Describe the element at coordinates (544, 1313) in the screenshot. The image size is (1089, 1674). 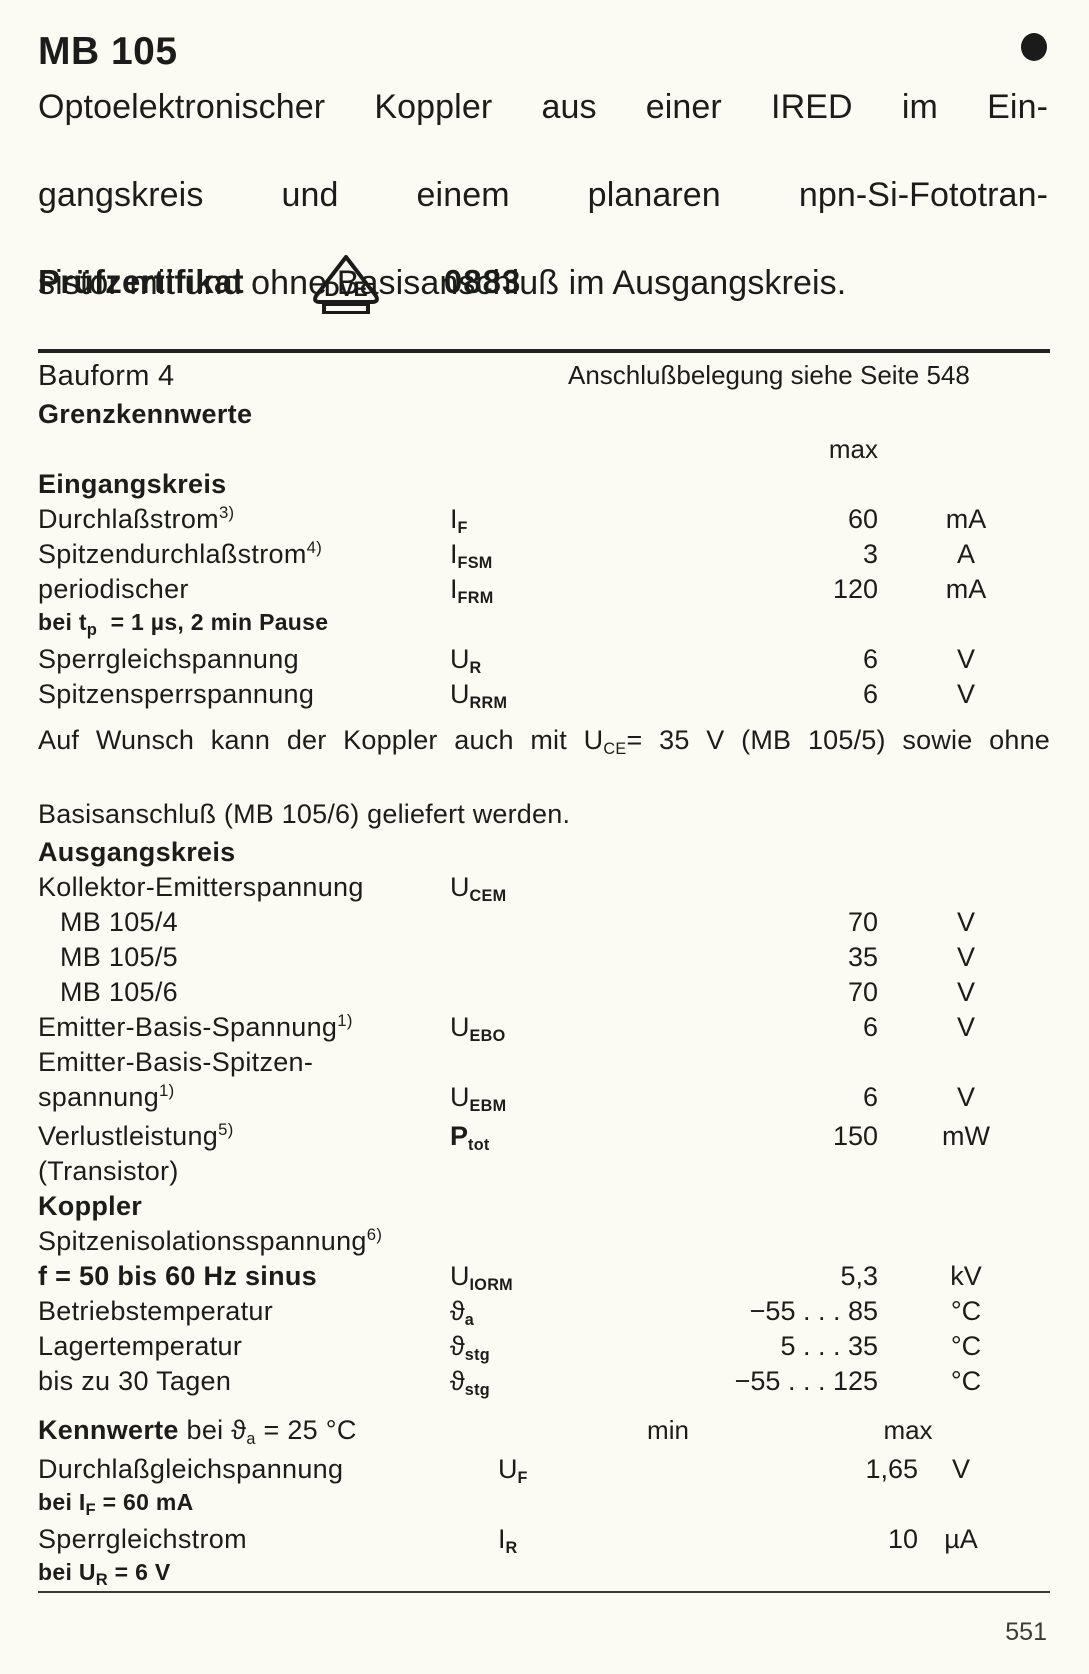
I see `table-row: Betriebstemperatur ϑa −55 . . . 85 °C` at that location.